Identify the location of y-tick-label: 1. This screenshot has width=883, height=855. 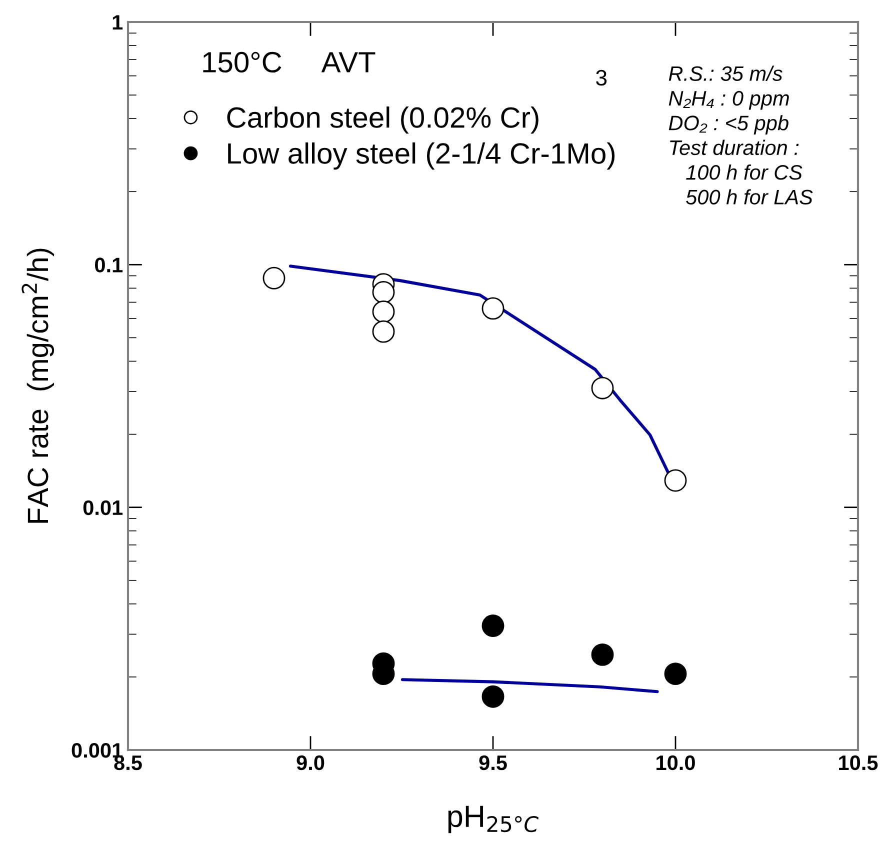
(117, 22).